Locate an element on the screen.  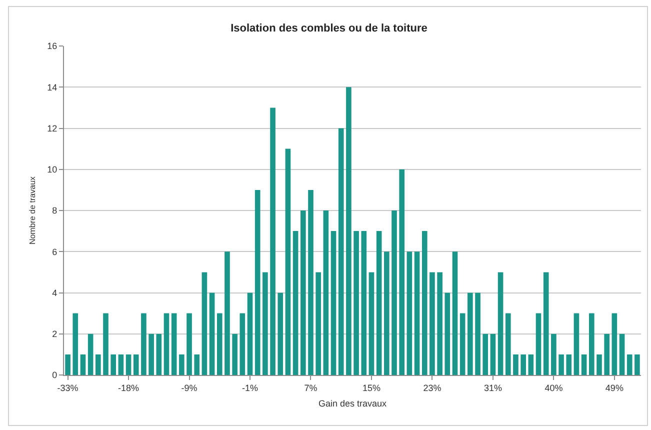
y-tick-label: 14 is located at coordinates (52, 87).